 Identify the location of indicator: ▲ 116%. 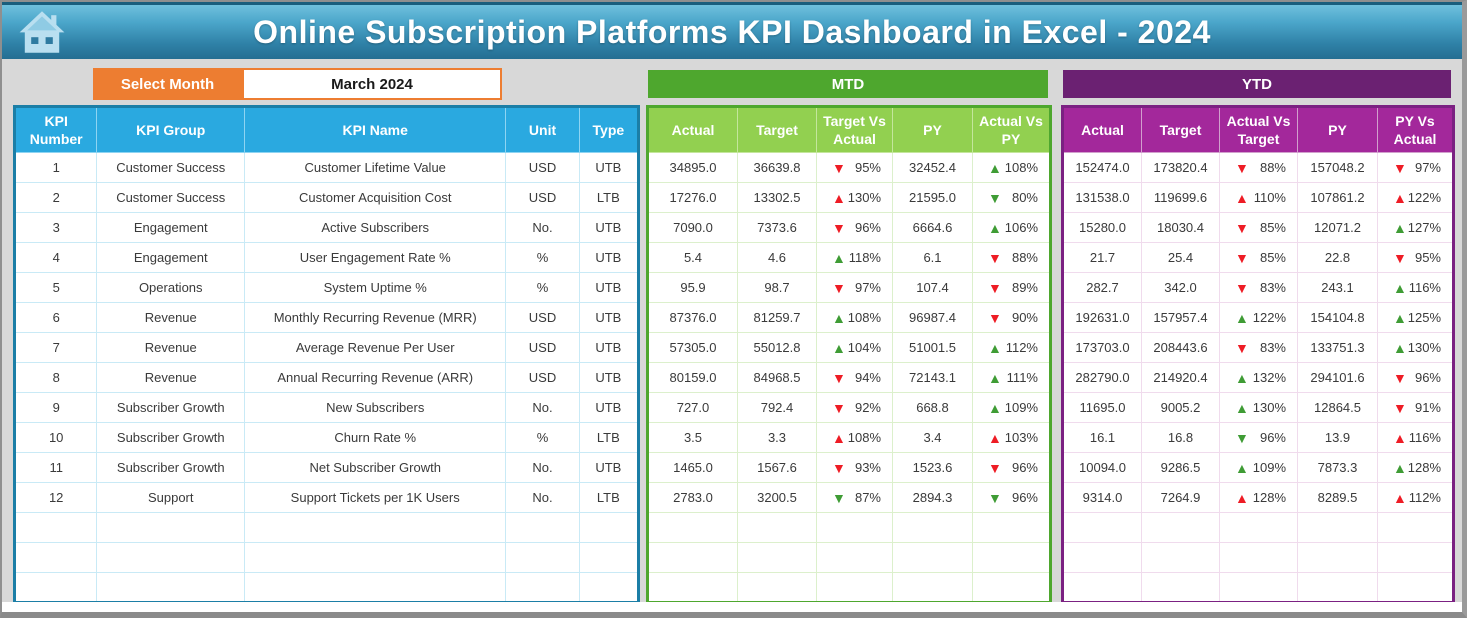
(1415, 437).